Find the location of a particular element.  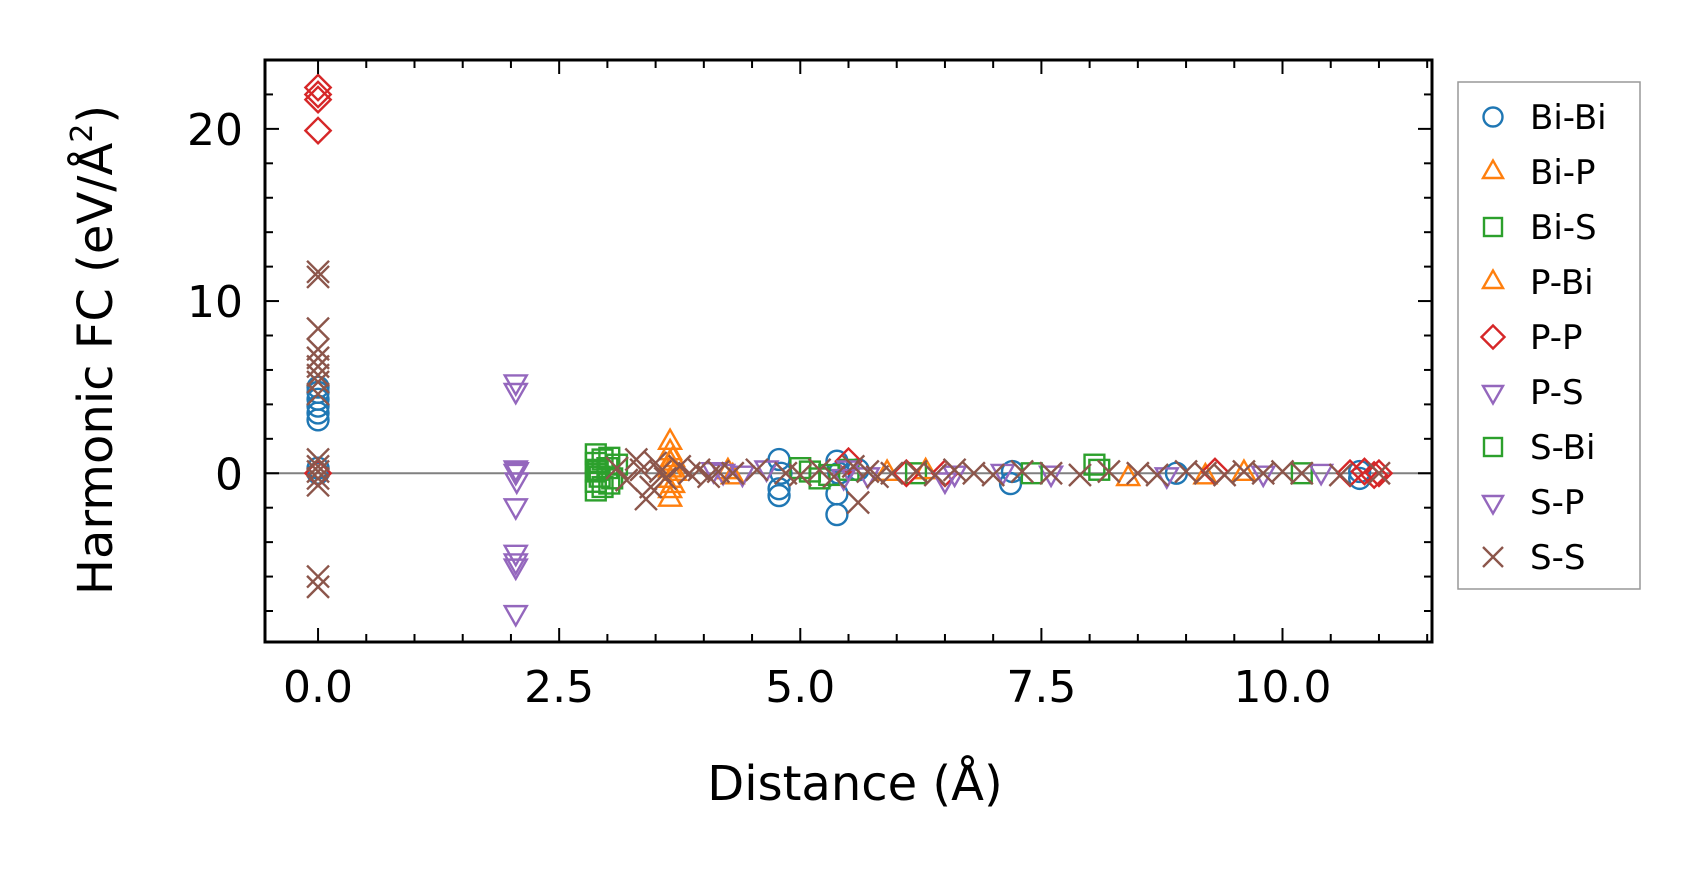

y-axis-title: Harmonic FC (eV/Å2) is located at coordinates (94, 350).